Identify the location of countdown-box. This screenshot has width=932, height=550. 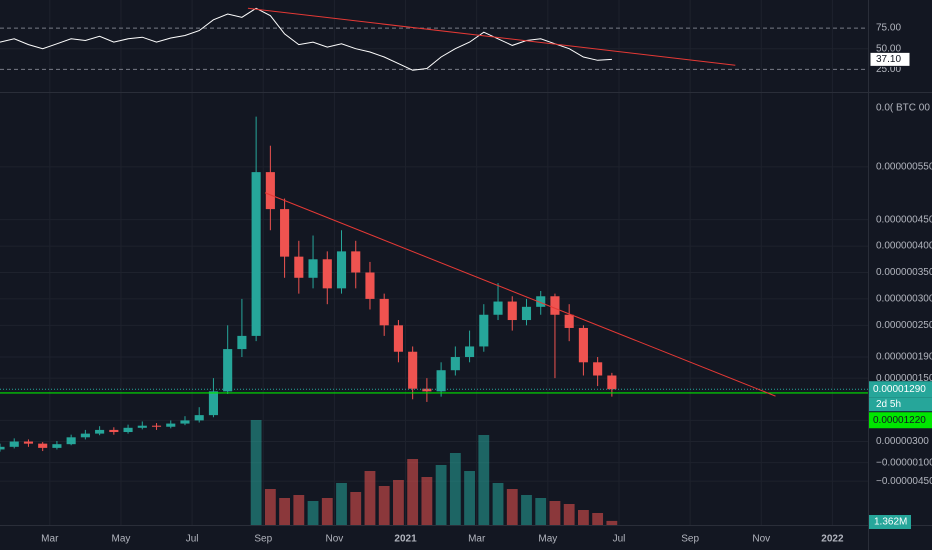
(900, 404).